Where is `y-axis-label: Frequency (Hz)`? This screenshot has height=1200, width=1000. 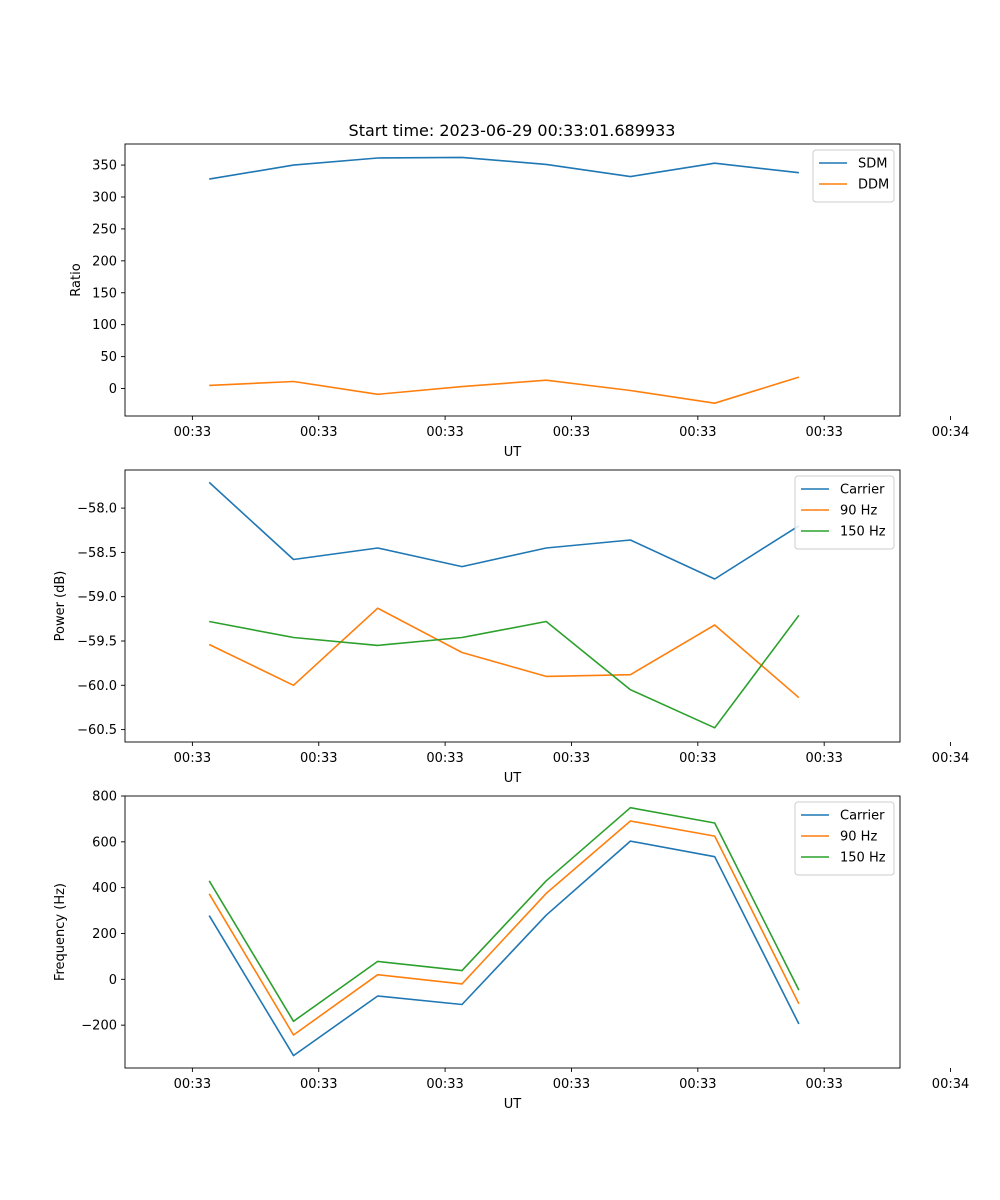 y-axis-label: Frequency (Hz) is located at coordinates (60, 932).